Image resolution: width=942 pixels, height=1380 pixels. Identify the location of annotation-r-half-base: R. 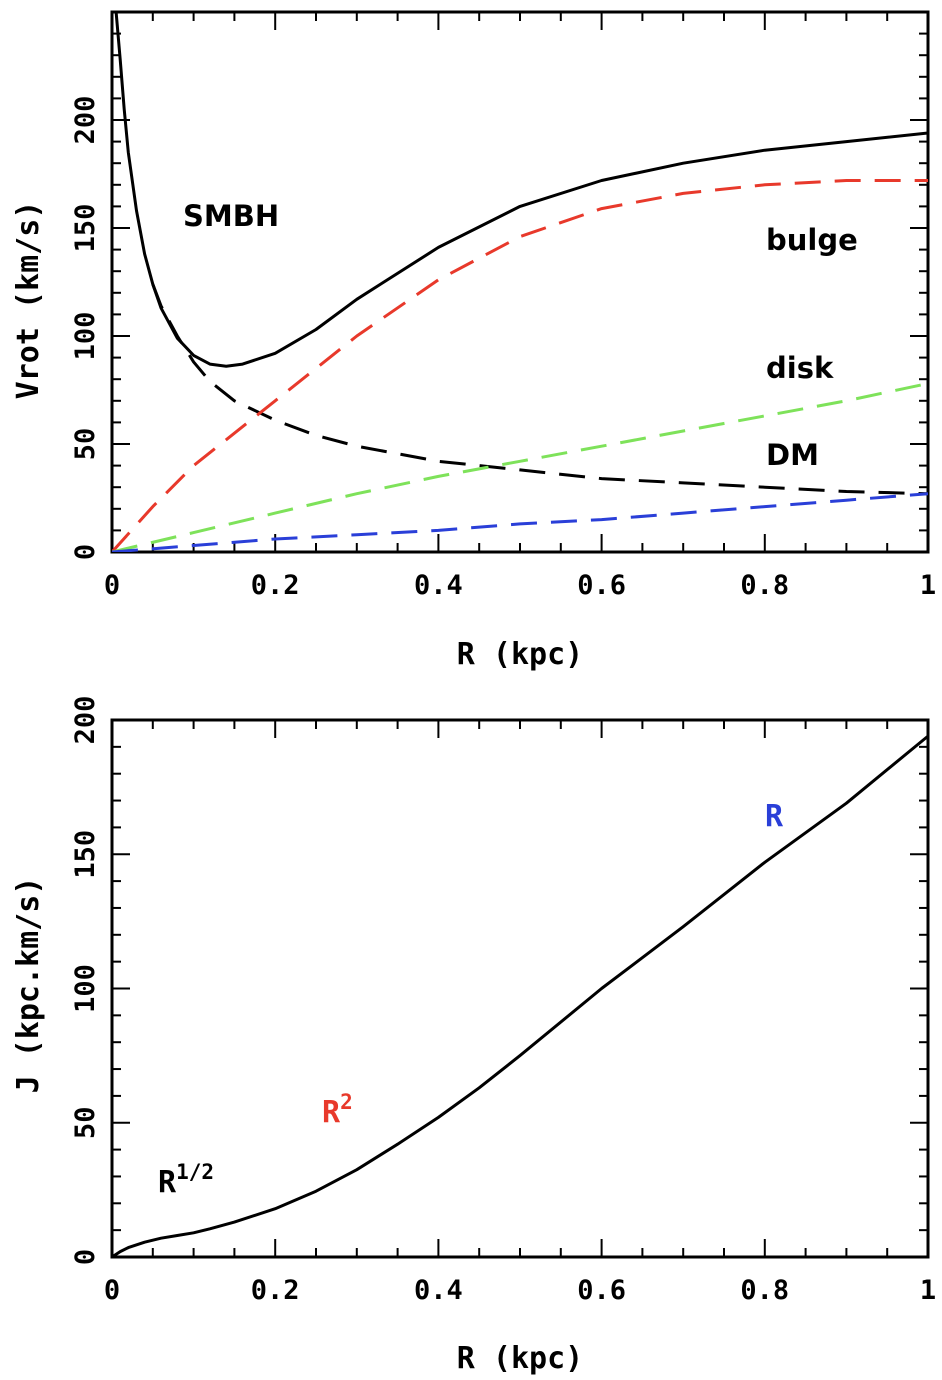
(167, 1182).